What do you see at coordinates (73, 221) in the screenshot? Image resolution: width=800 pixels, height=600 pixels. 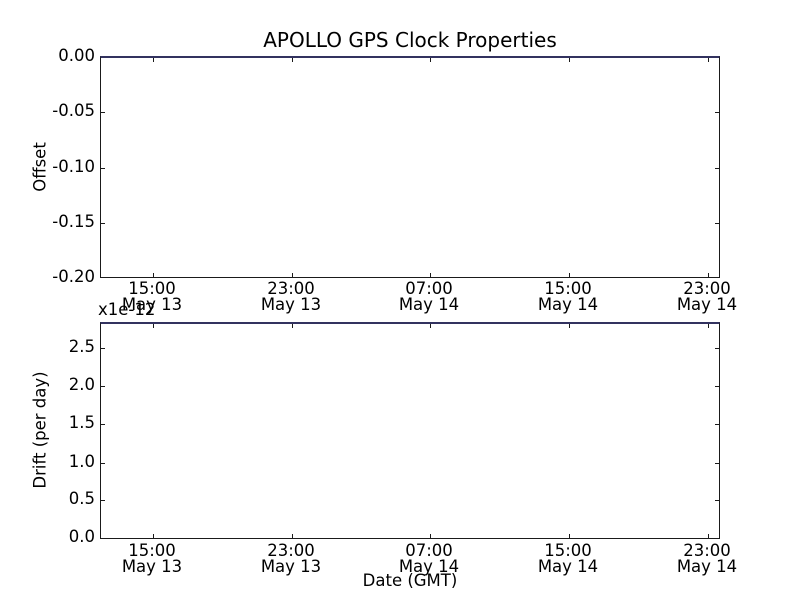 I see `y-tick-label: -0.15` at bounding box center [73, 221].